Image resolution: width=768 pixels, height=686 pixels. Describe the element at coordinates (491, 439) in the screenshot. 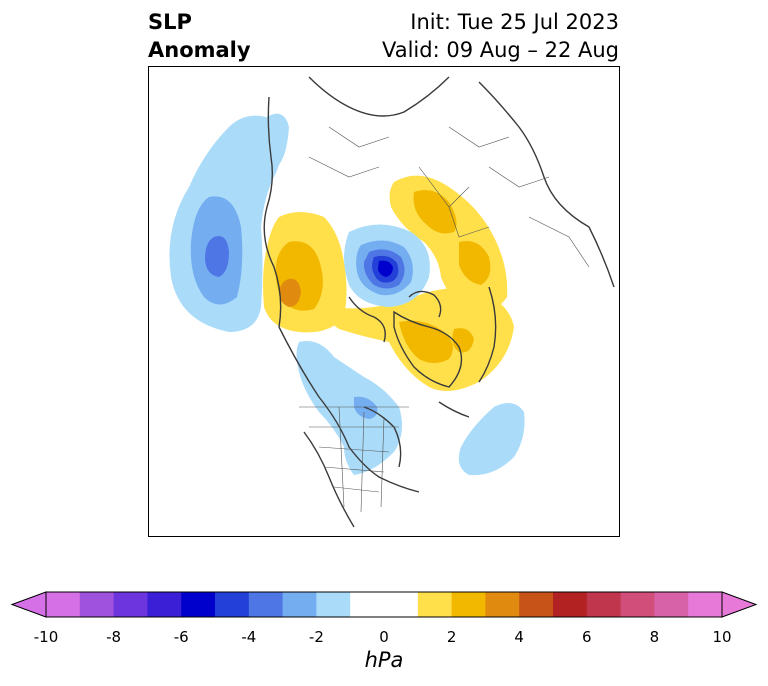

I see `anomaly-atlantic-neg` at that location.